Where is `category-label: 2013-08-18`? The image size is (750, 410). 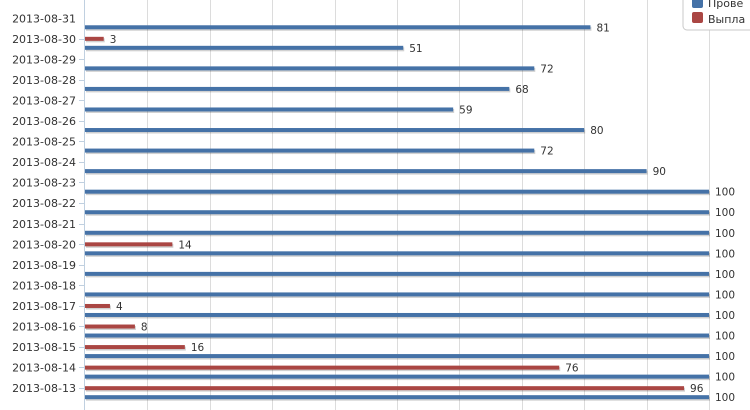
category-label: 2013-08-18 is located at coordinates (44, 285).